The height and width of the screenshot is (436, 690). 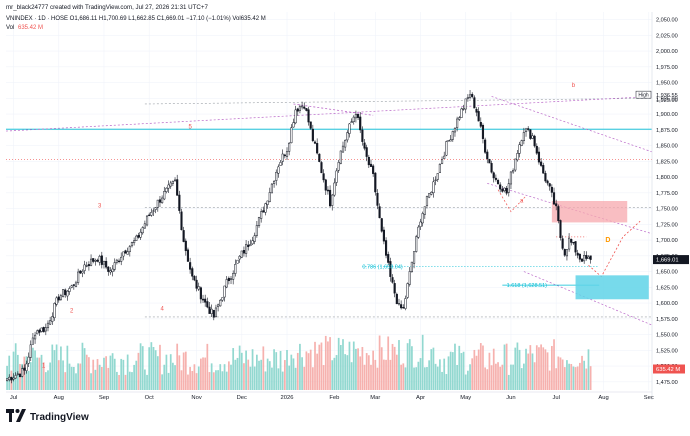 What do you see at coordinates (382, 267) in the screenshot?
I see `fib-label: 0.786 (1,658.04)` at bounding box center [382, 267].